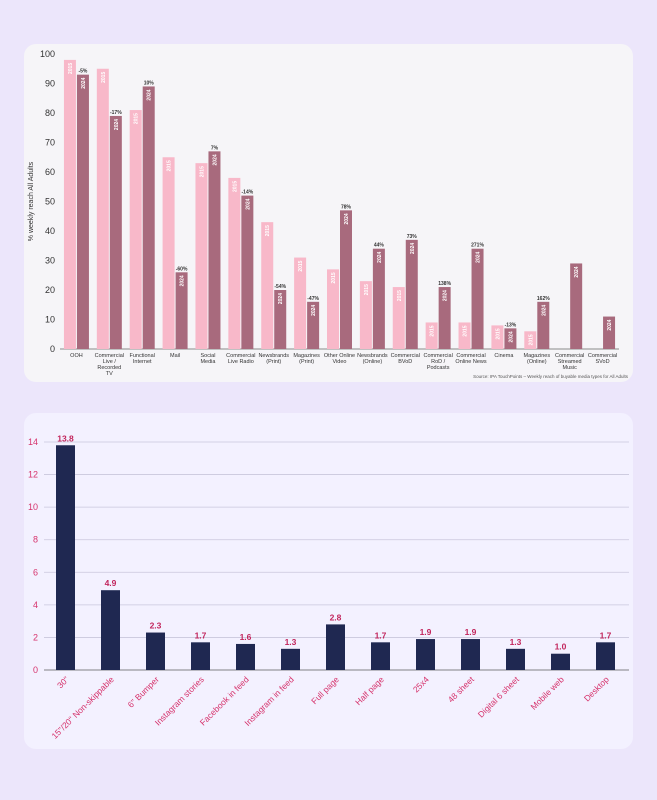  I want to click on y-tick-label: 8, so click(35, 540).